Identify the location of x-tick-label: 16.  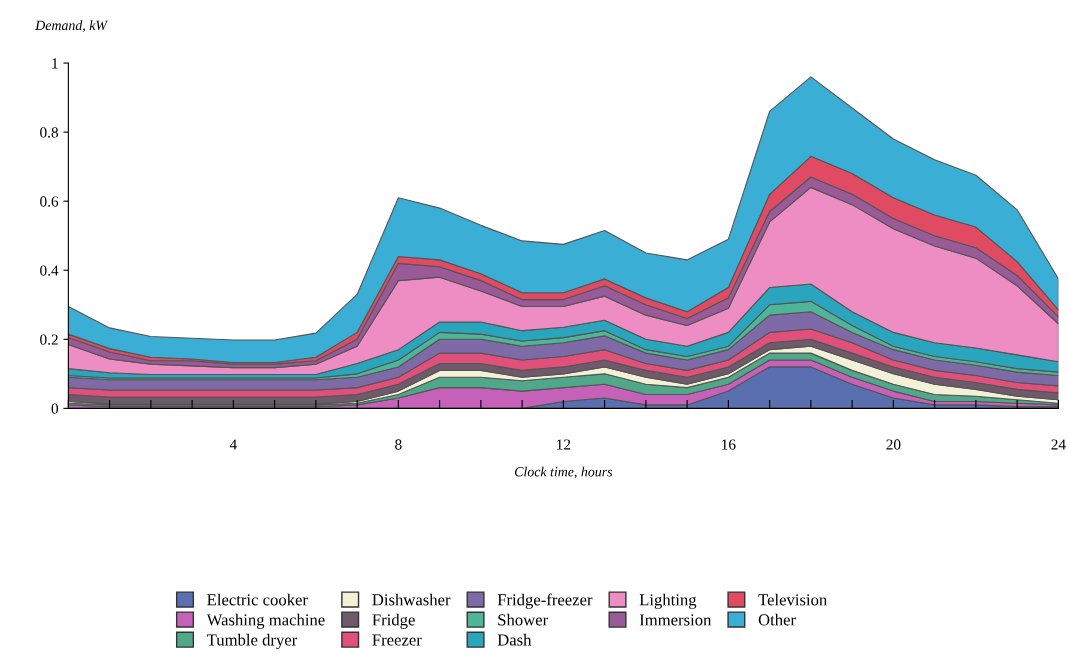
(729, 444).